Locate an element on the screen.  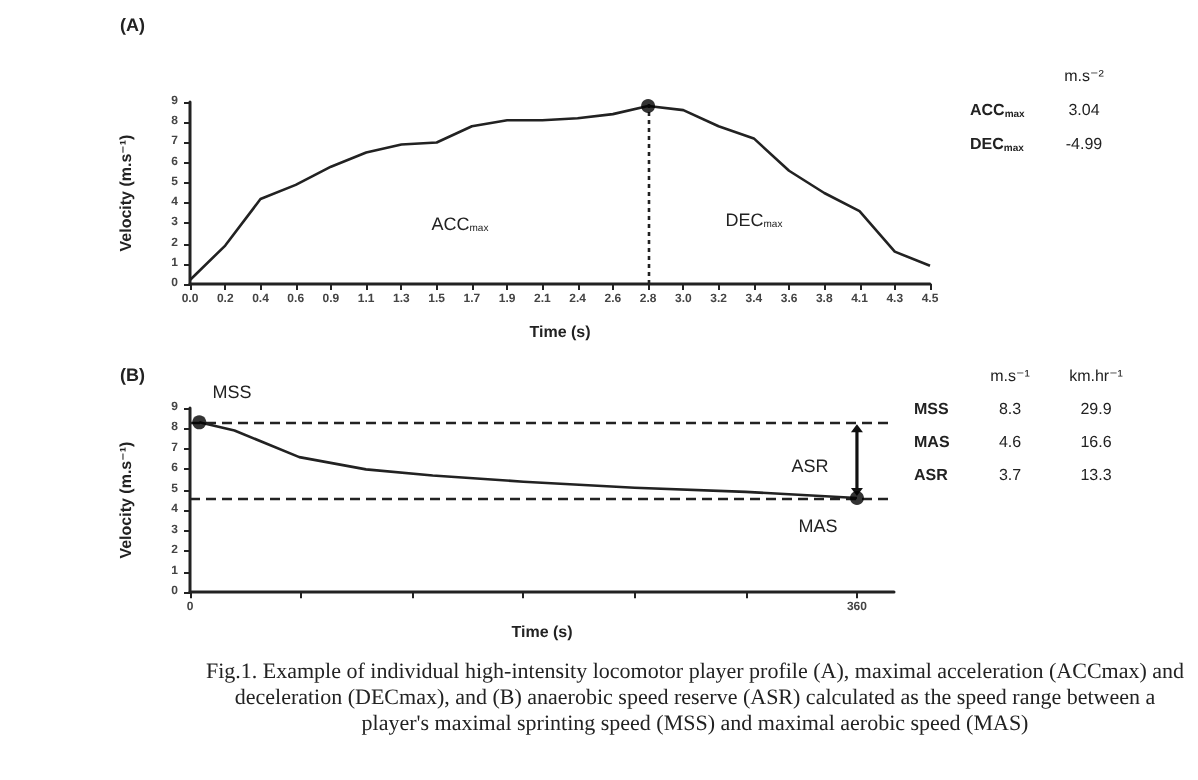
text: MSS is located at coordinates (232, 392).